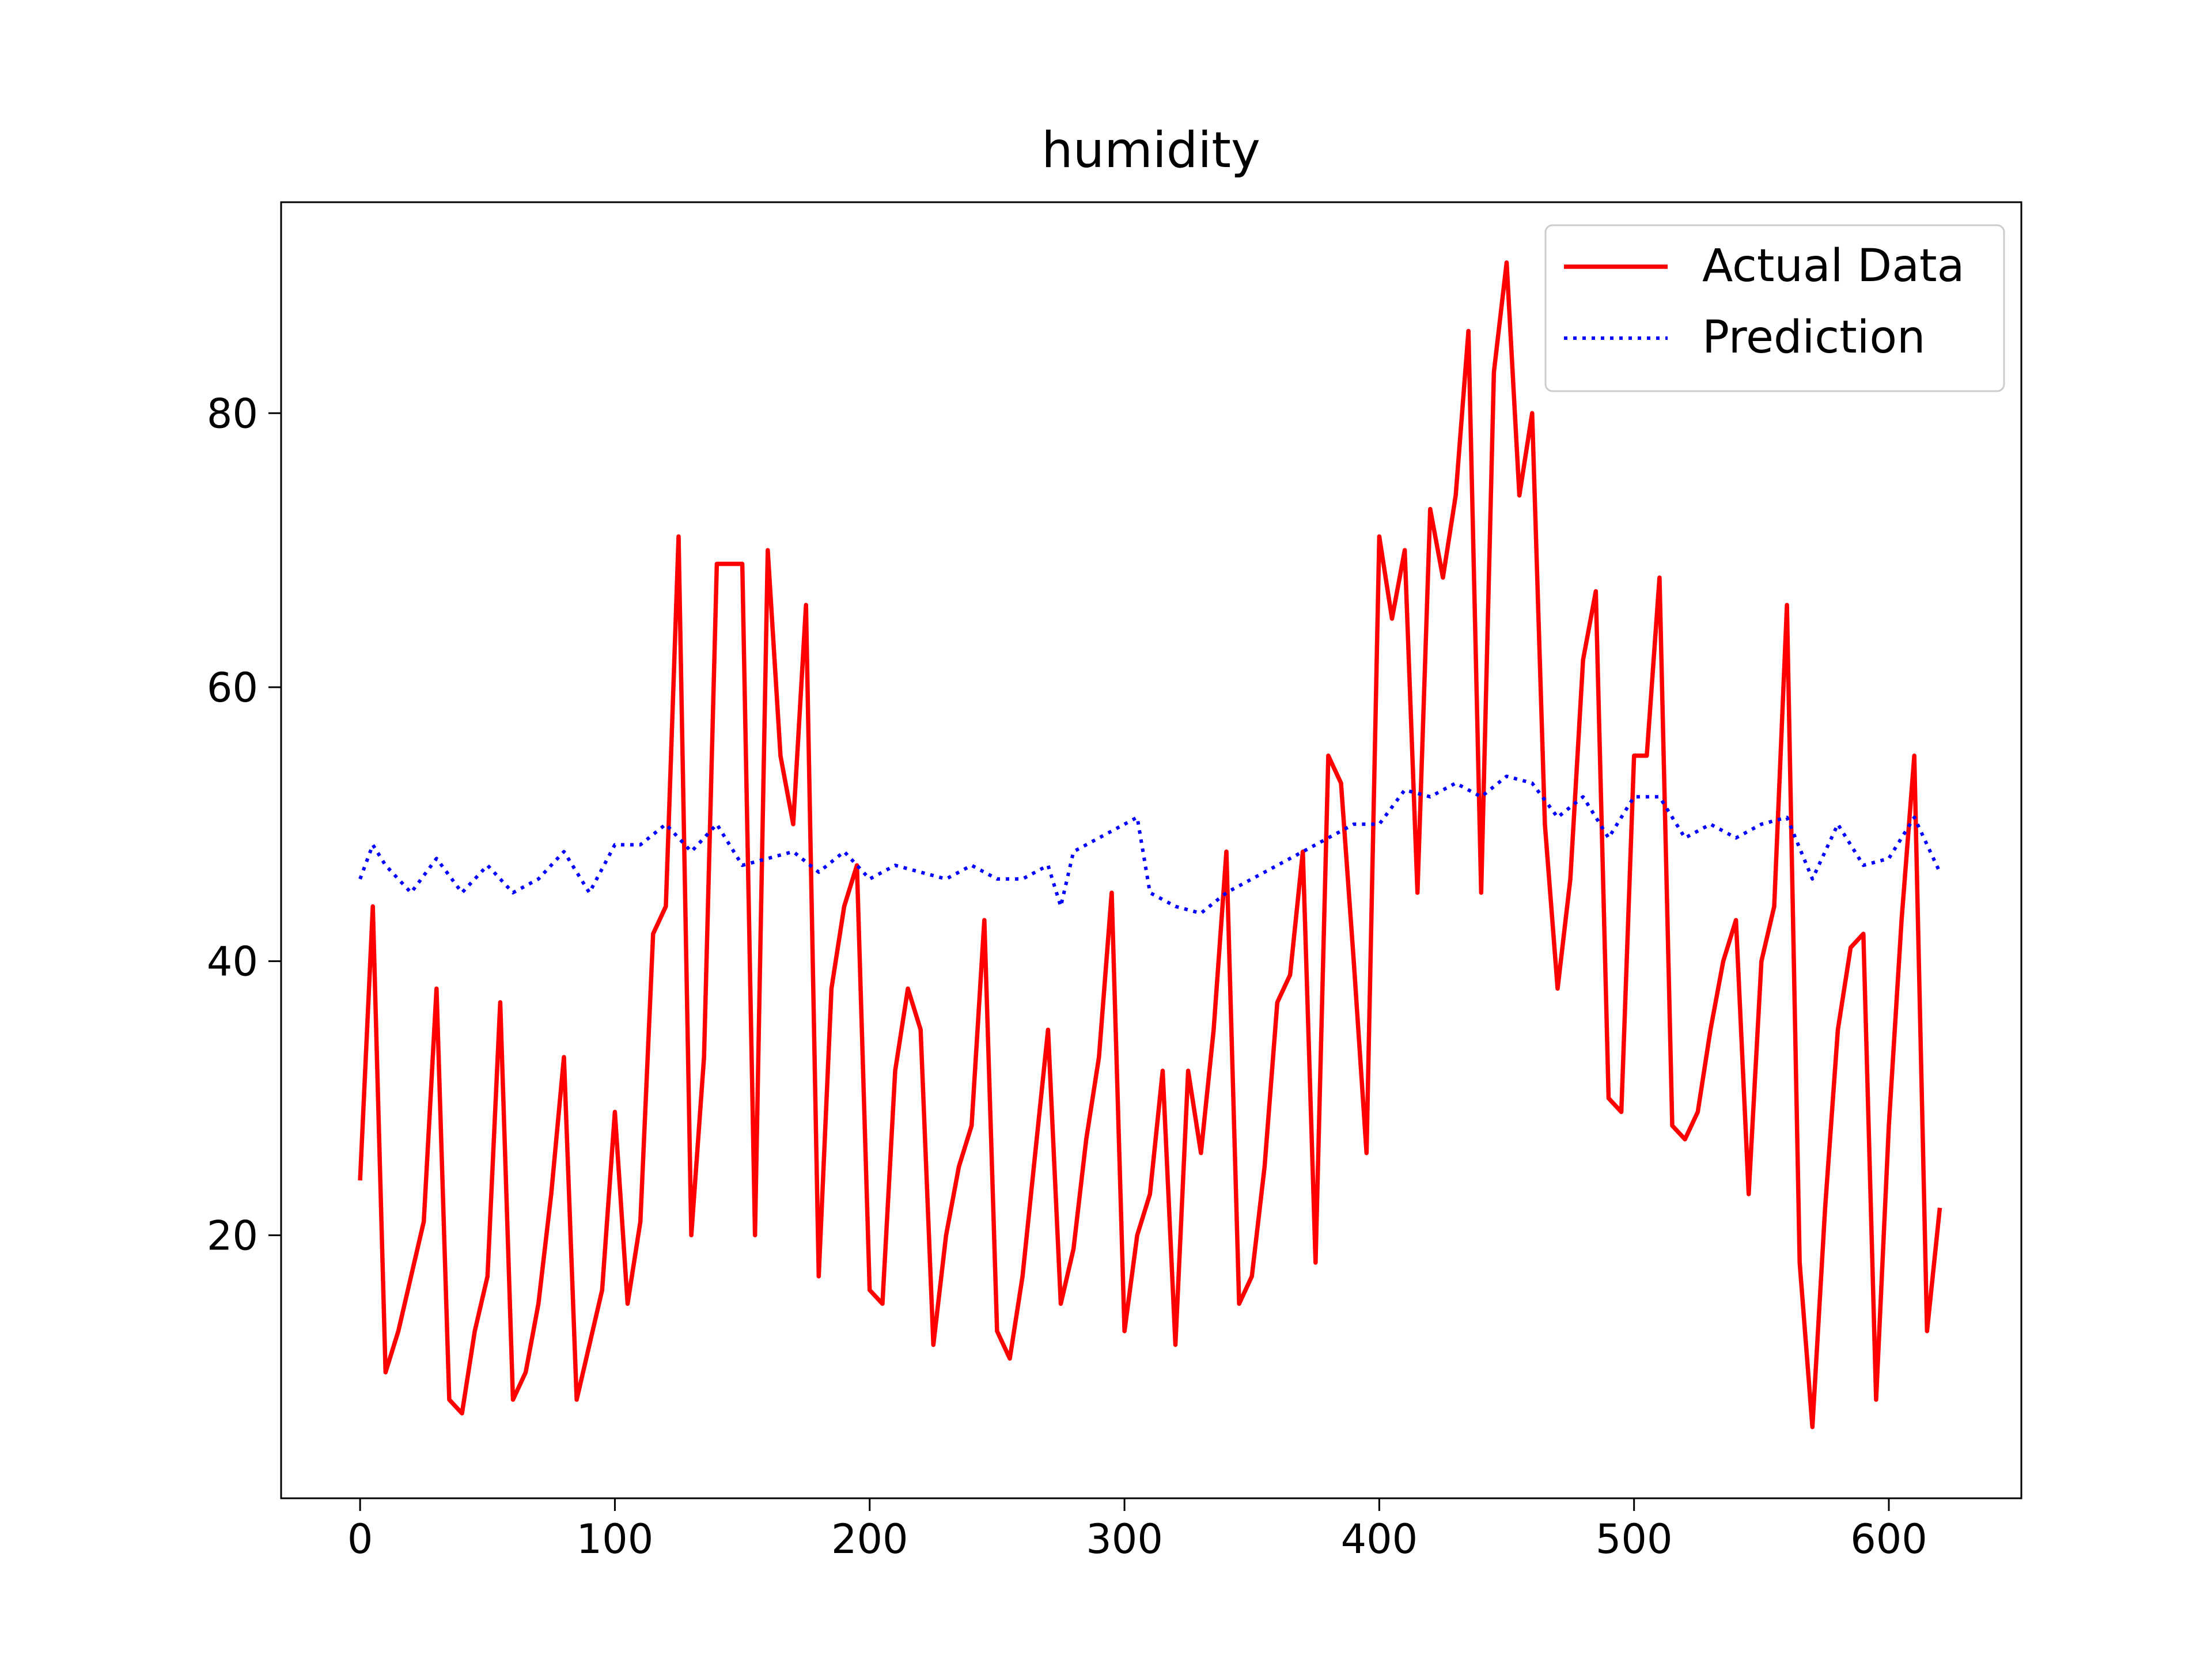 The height and width of the screenshot is (1659, 2212). Describe the element at coordinates (1379, 1539) in the screenshot. I see `x-tick-label: 400` at that location.